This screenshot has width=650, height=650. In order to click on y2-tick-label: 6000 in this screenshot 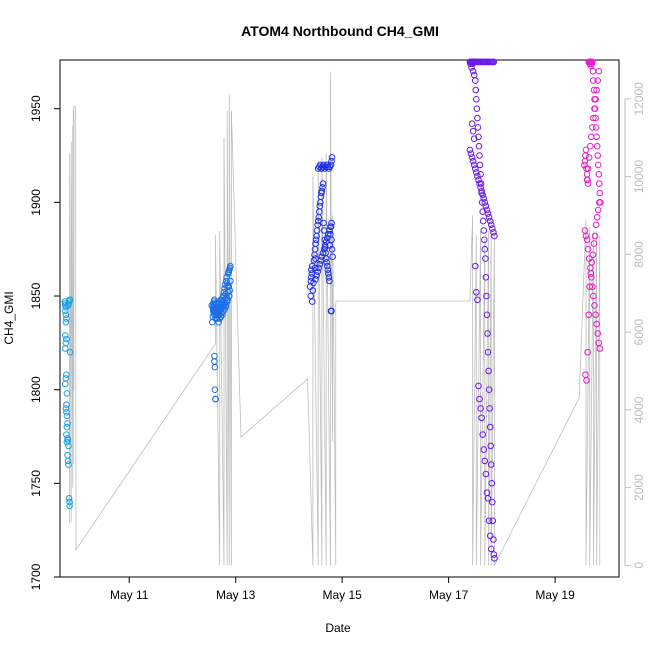, I will do `click(639, 331)`.